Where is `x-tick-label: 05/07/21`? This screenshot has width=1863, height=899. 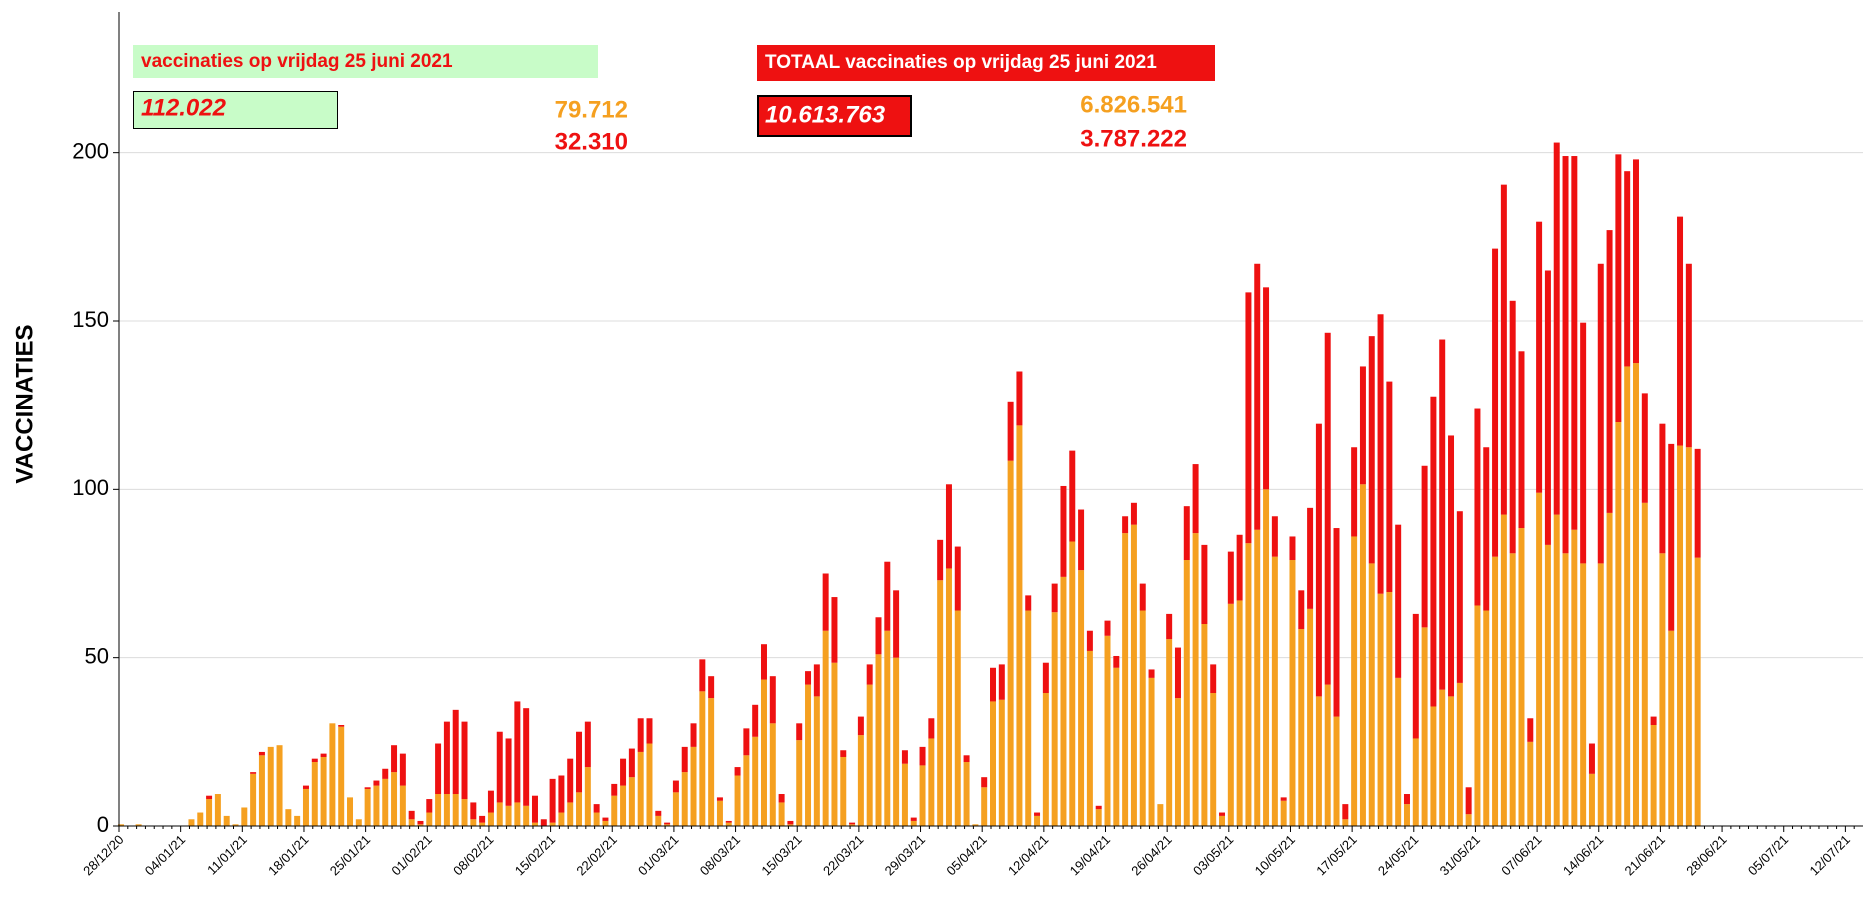
x-tick-label: 05/07/21 is located at coordinates (1768, 855).